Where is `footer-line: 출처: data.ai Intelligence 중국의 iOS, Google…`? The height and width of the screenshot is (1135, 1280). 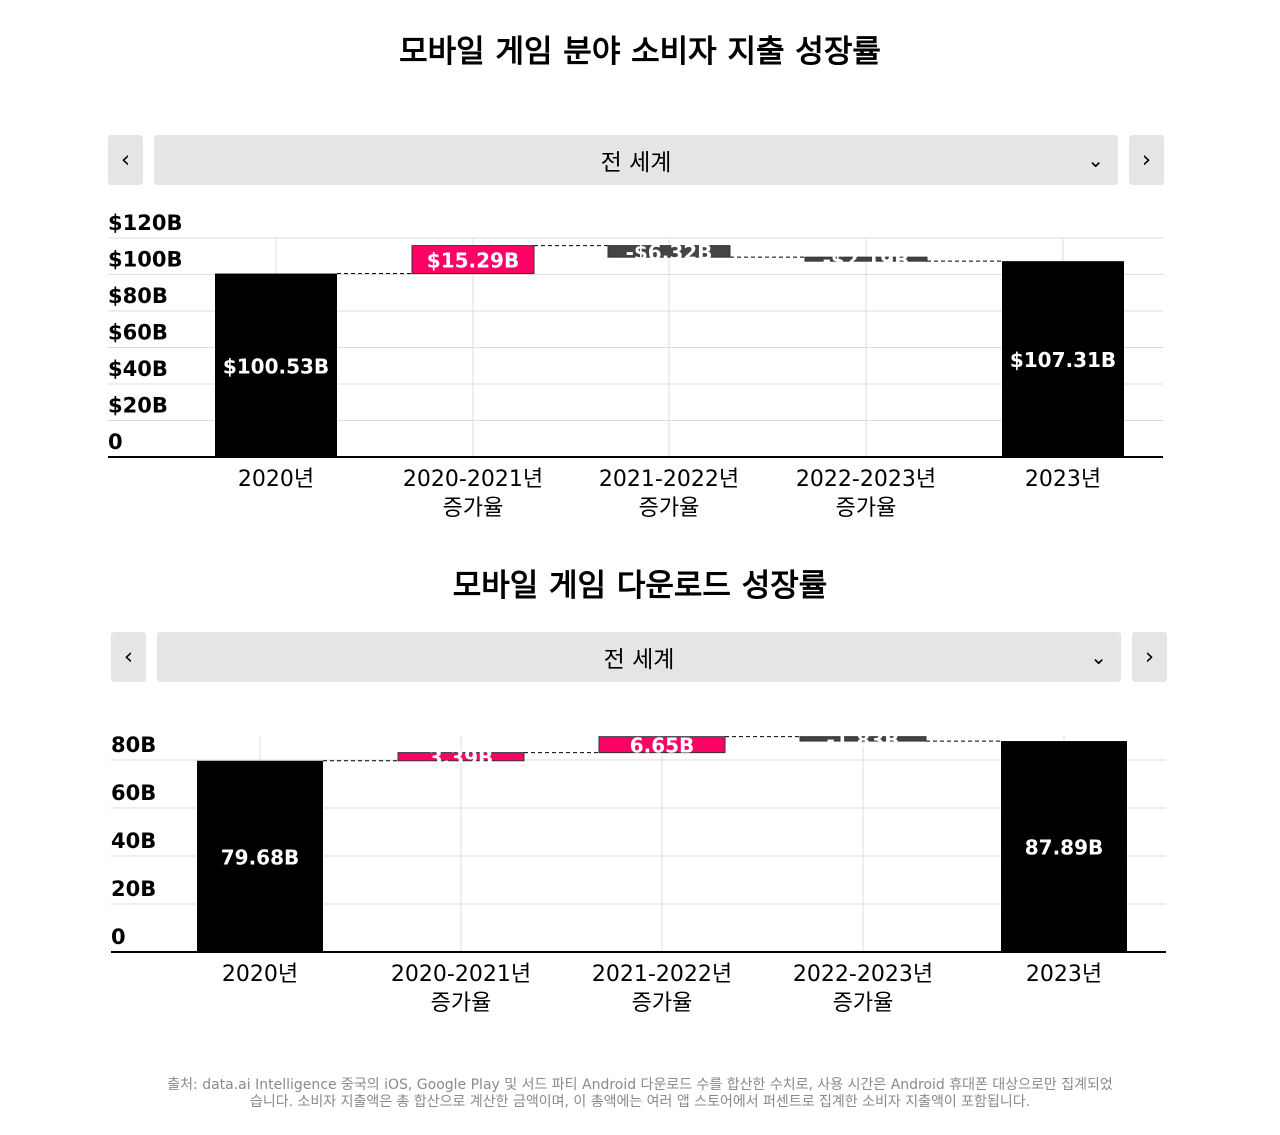
footer-line: 출처: data.ai Intelligence 중국의 iOS, Google… is located at coordinates (640, 1085).